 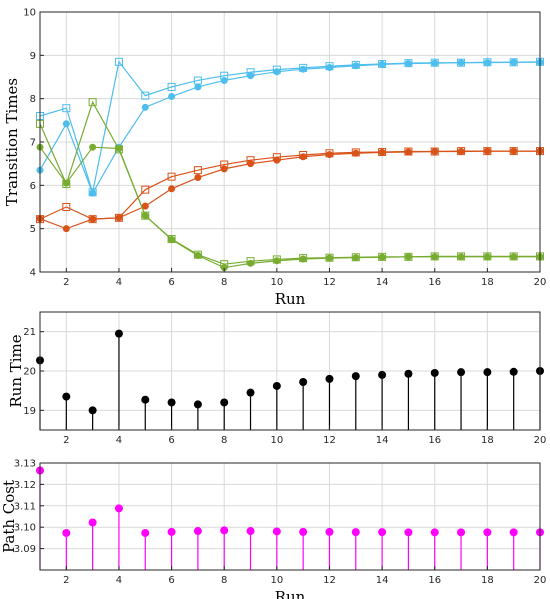 I want to click on y-tick-label: 3.09, so click(x=25, y=549).